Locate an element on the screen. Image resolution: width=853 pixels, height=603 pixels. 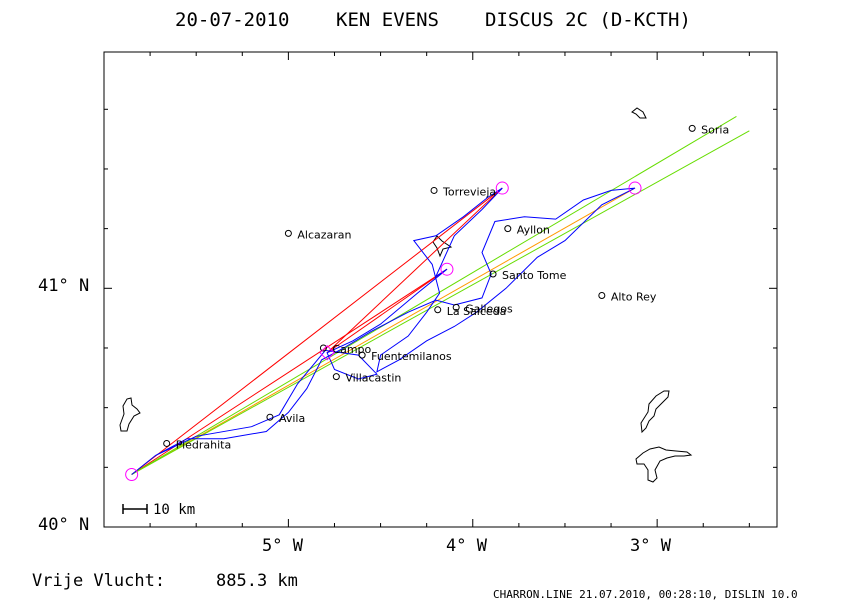
reservoir-outline-northeast is located at coordinates (639, 113).